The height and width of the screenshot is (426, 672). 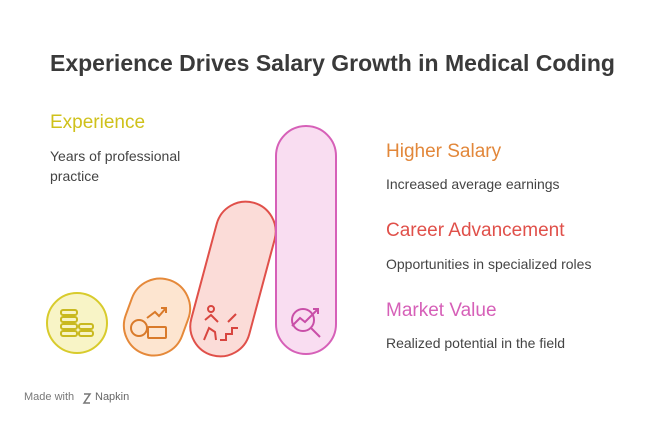 What do you see at coordinates (476, 343) in the screenshot?
I see `item-description: Realized potential in the field` at bounding box center [476, 343].